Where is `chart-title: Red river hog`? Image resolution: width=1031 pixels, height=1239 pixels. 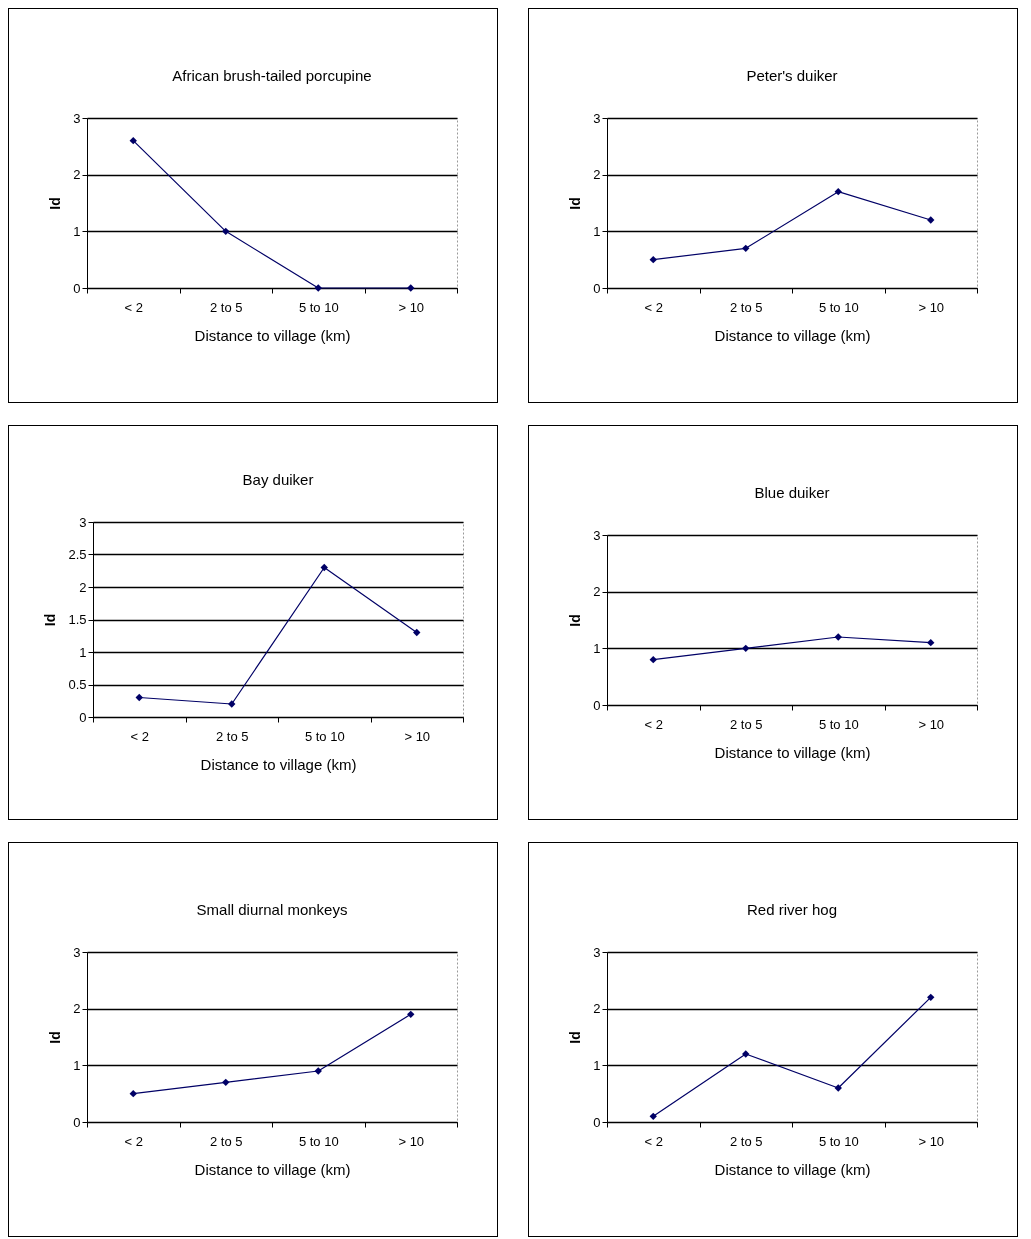 chart-title: Red river hog is located at coordinates (792, 909).